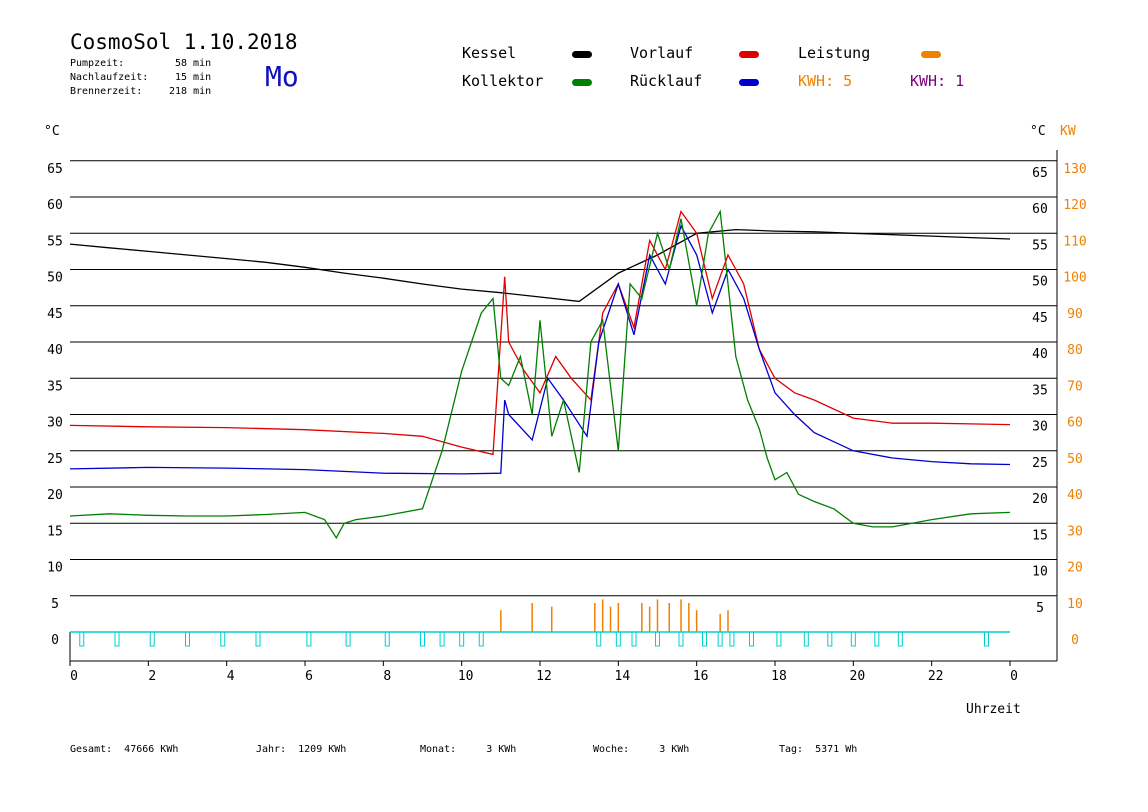 This screenshot has width=1148, height=812. What do you see at coordinates (825, 81) in the screenshot?
I see `kwh-orange: KWH: 5` at bounding box center [825, 81].